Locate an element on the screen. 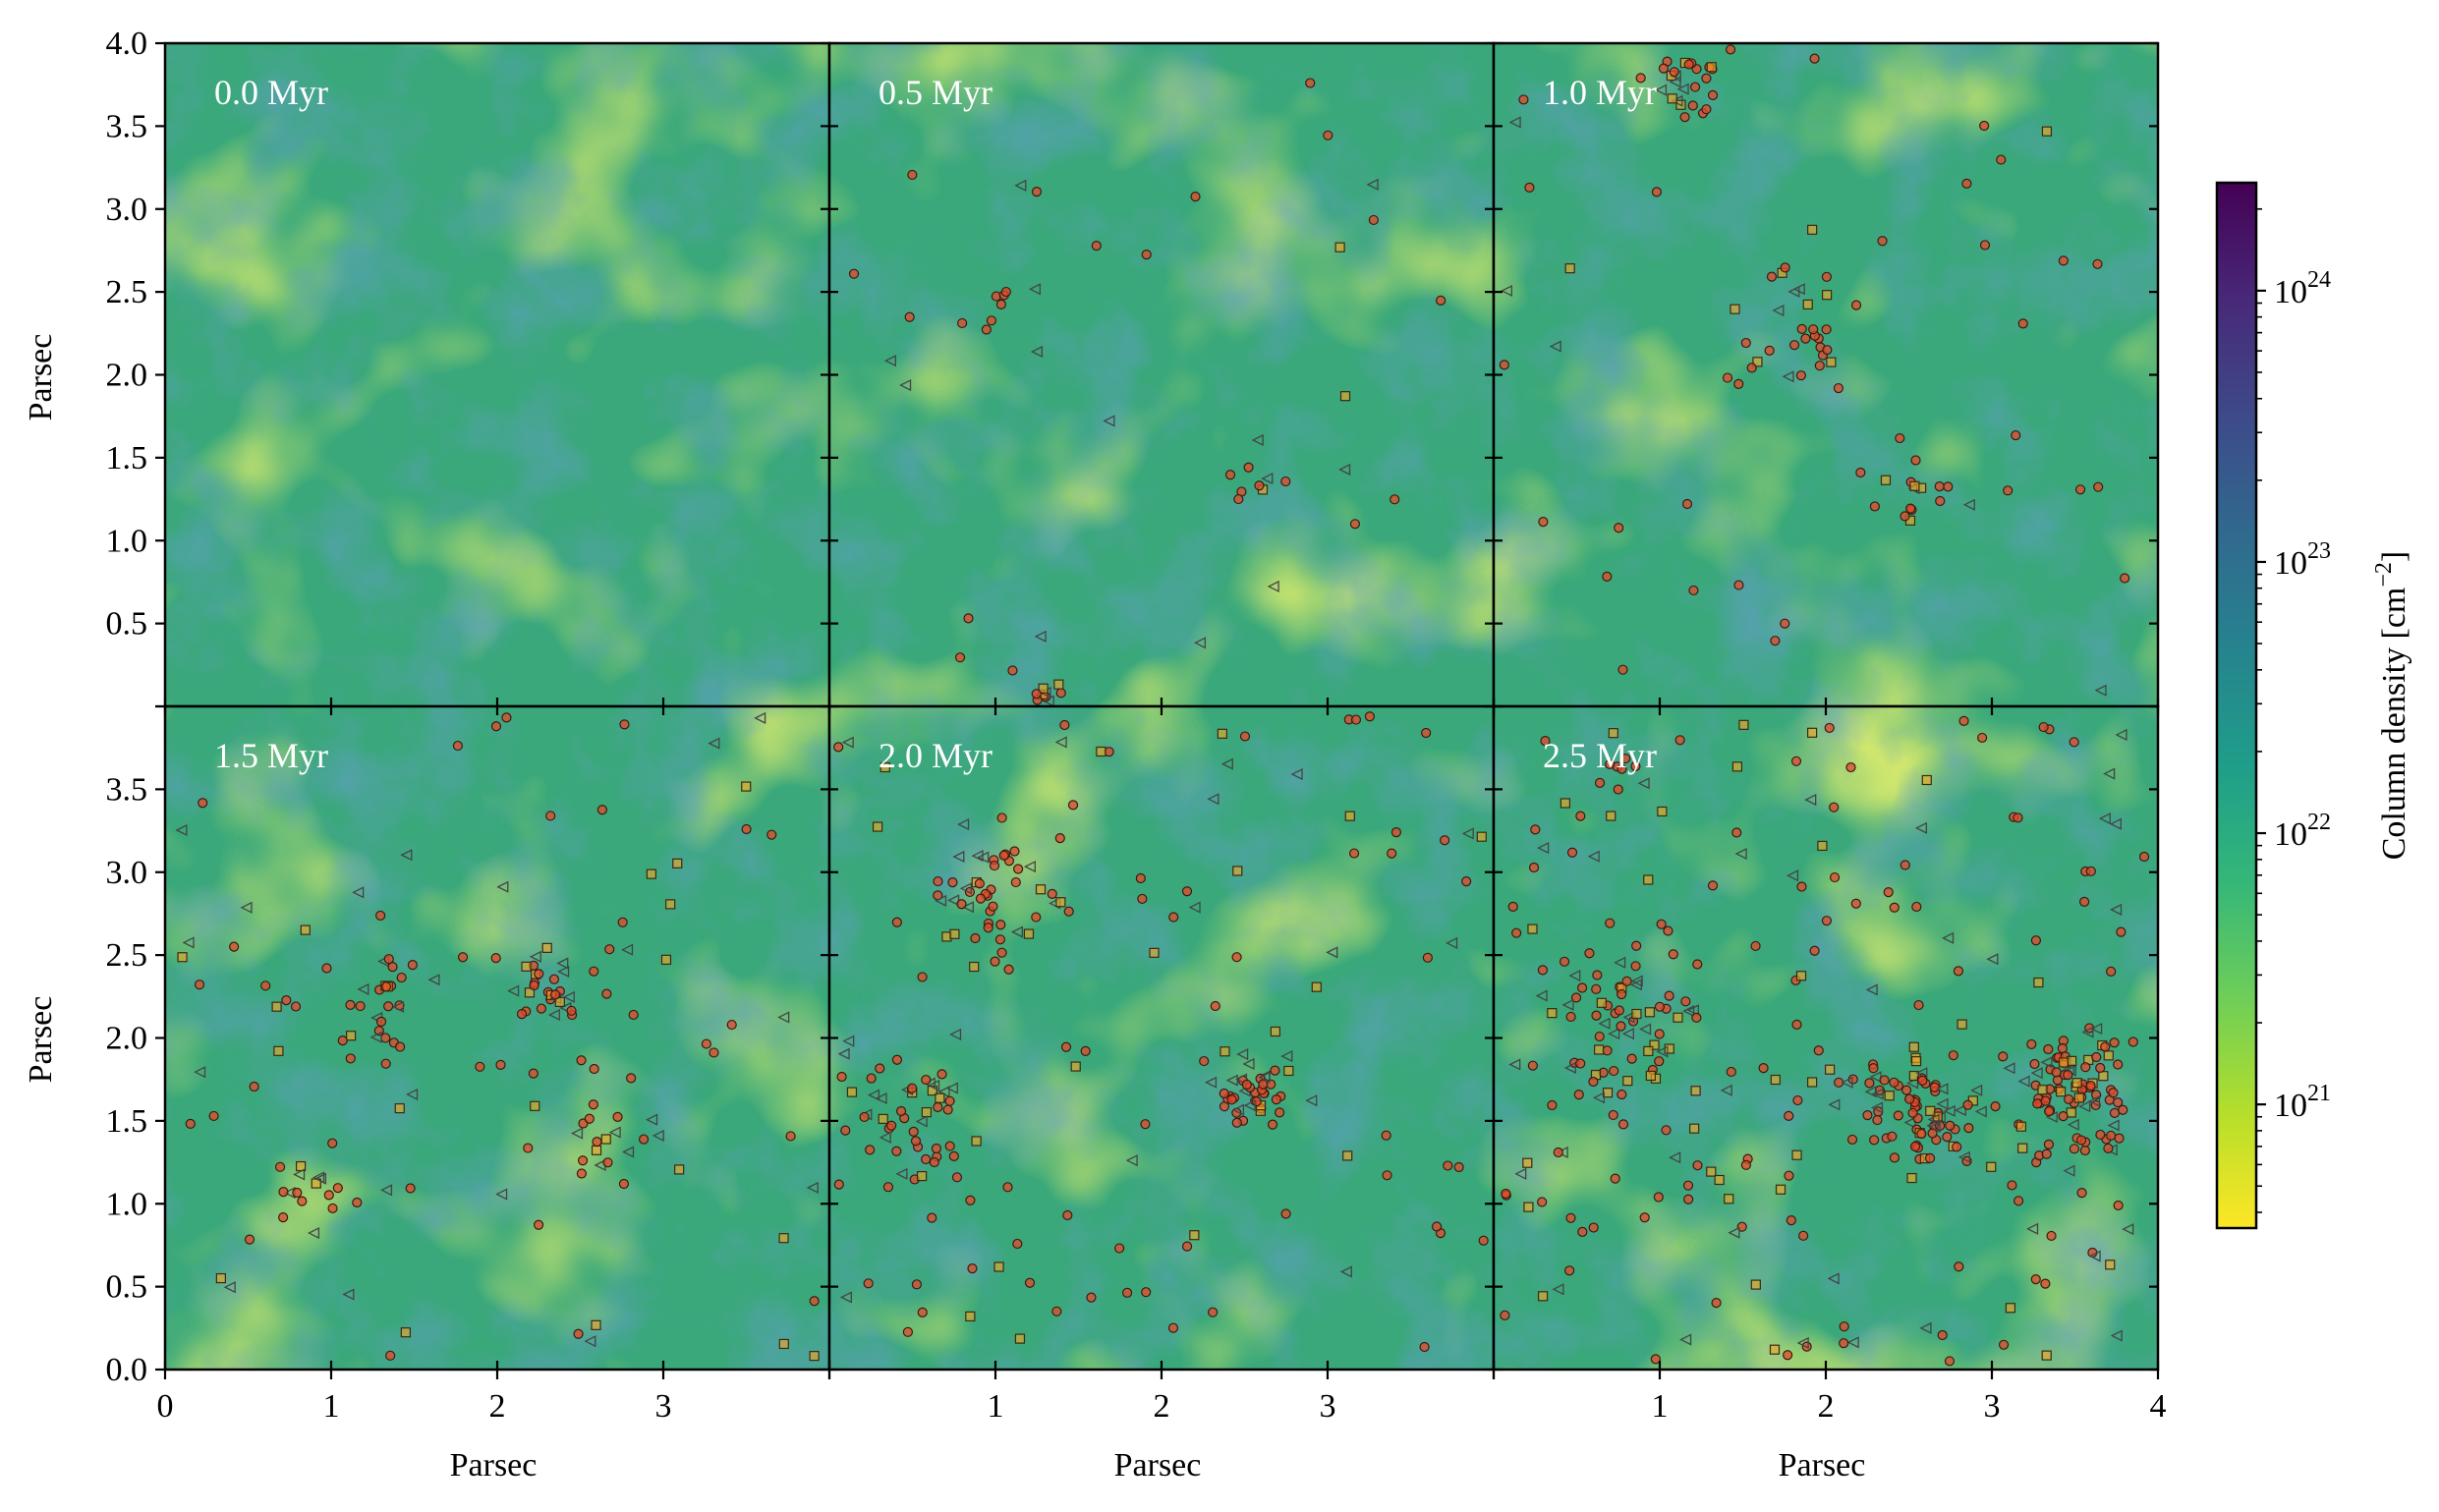  panel-2: 0.5 Myr is located at coordinates (1161, 374).